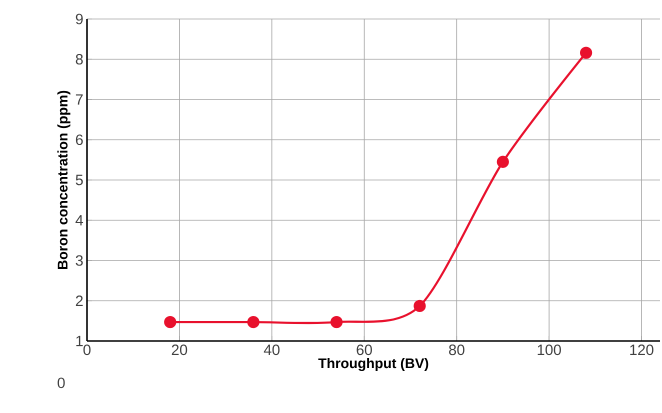 Image resolution: width=662 pixels, height=413 pixels. Describe the element at coordinates (364, 350) in the screenshot. I see `x-tick-label: 60` at that location.